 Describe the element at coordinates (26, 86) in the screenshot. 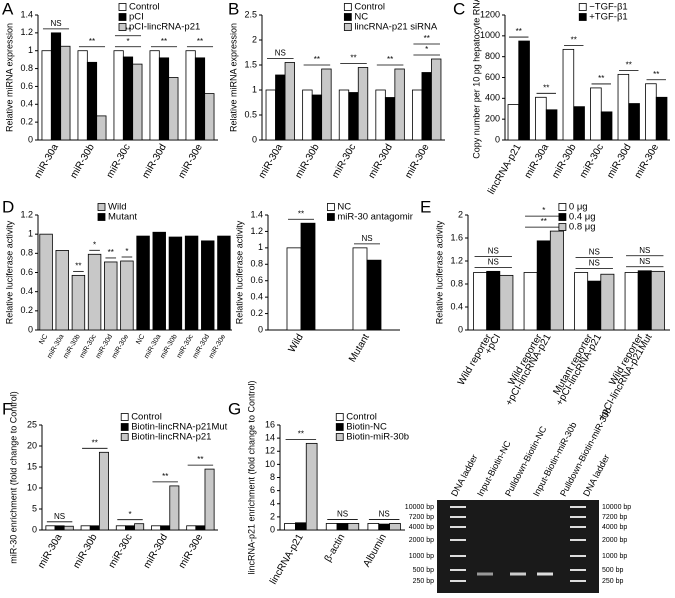

I see `y-tick-label: 0.6` at that location.